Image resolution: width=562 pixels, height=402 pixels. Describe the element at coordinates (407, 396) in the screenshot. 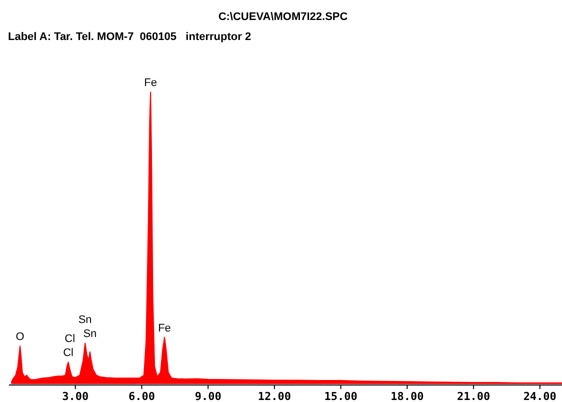

I see `x-tick-label: 18.00` at that location.